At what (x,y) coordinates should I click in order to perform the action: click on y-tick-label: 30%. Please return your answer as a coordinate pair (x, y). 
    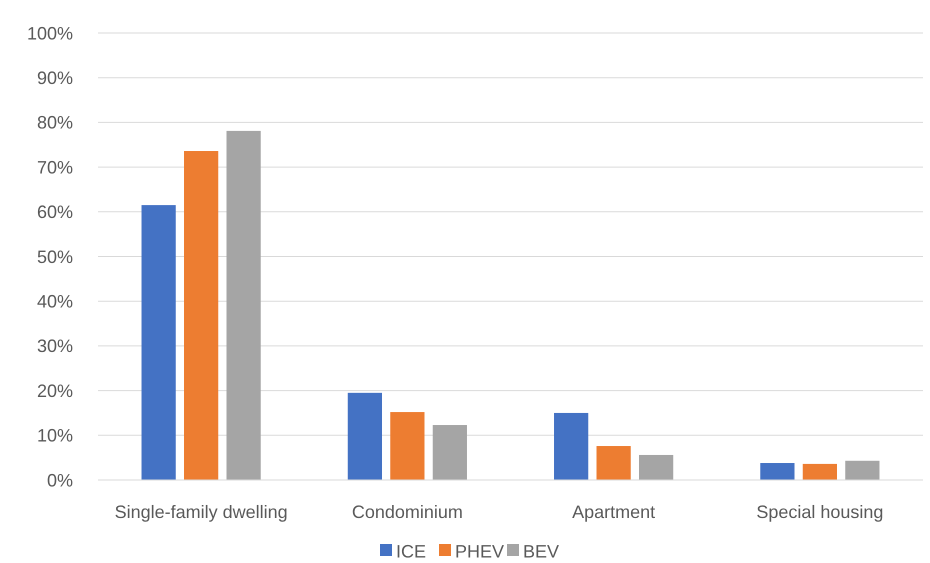
    Looking at the image, I should click on (54, 346).